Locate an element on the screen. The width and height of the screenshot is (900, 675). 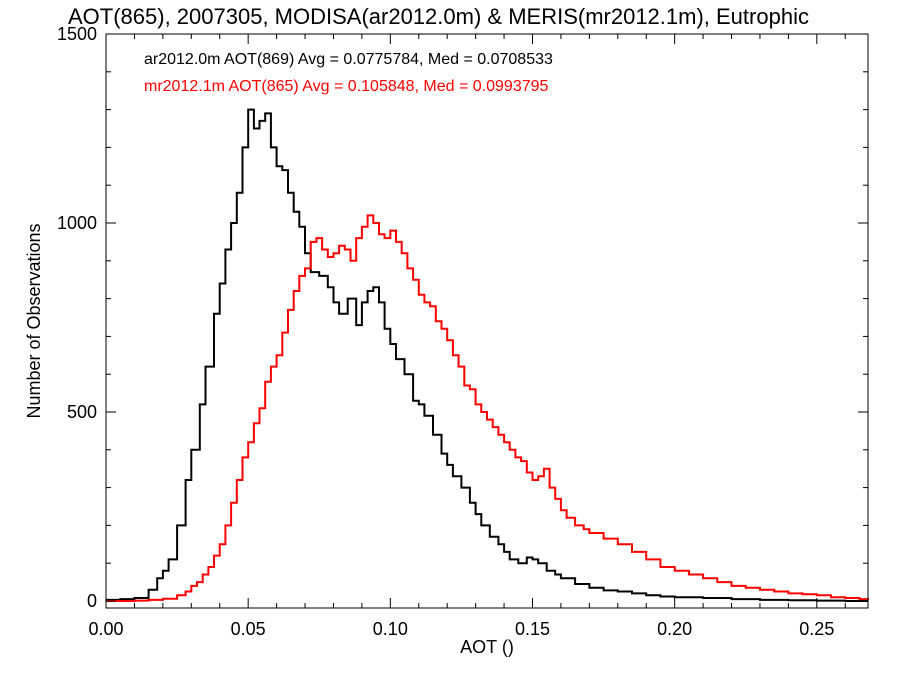
x-tick-label-2: 0.10 is located at coordinates (390, 629).